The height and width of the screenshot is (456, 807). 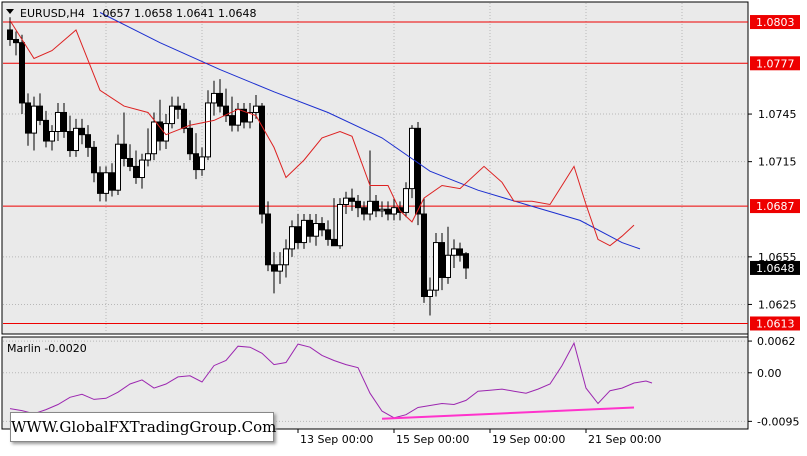 I want to click on chart-ohlc: 1.0657 1.0658 1.0641 1.0648, so click(x=174, y=13).